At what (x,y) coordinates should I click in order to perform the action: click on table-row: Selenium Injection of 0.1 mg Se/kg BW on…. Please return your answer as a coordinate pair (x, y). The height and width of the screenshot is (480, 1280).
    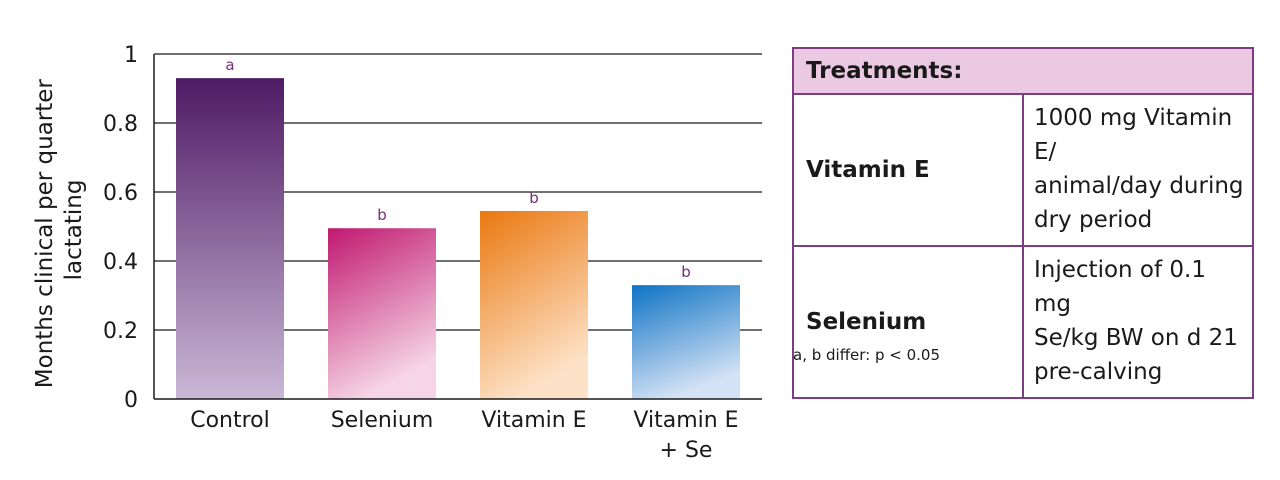
    Looking at the image, I should click on (1023, 322).